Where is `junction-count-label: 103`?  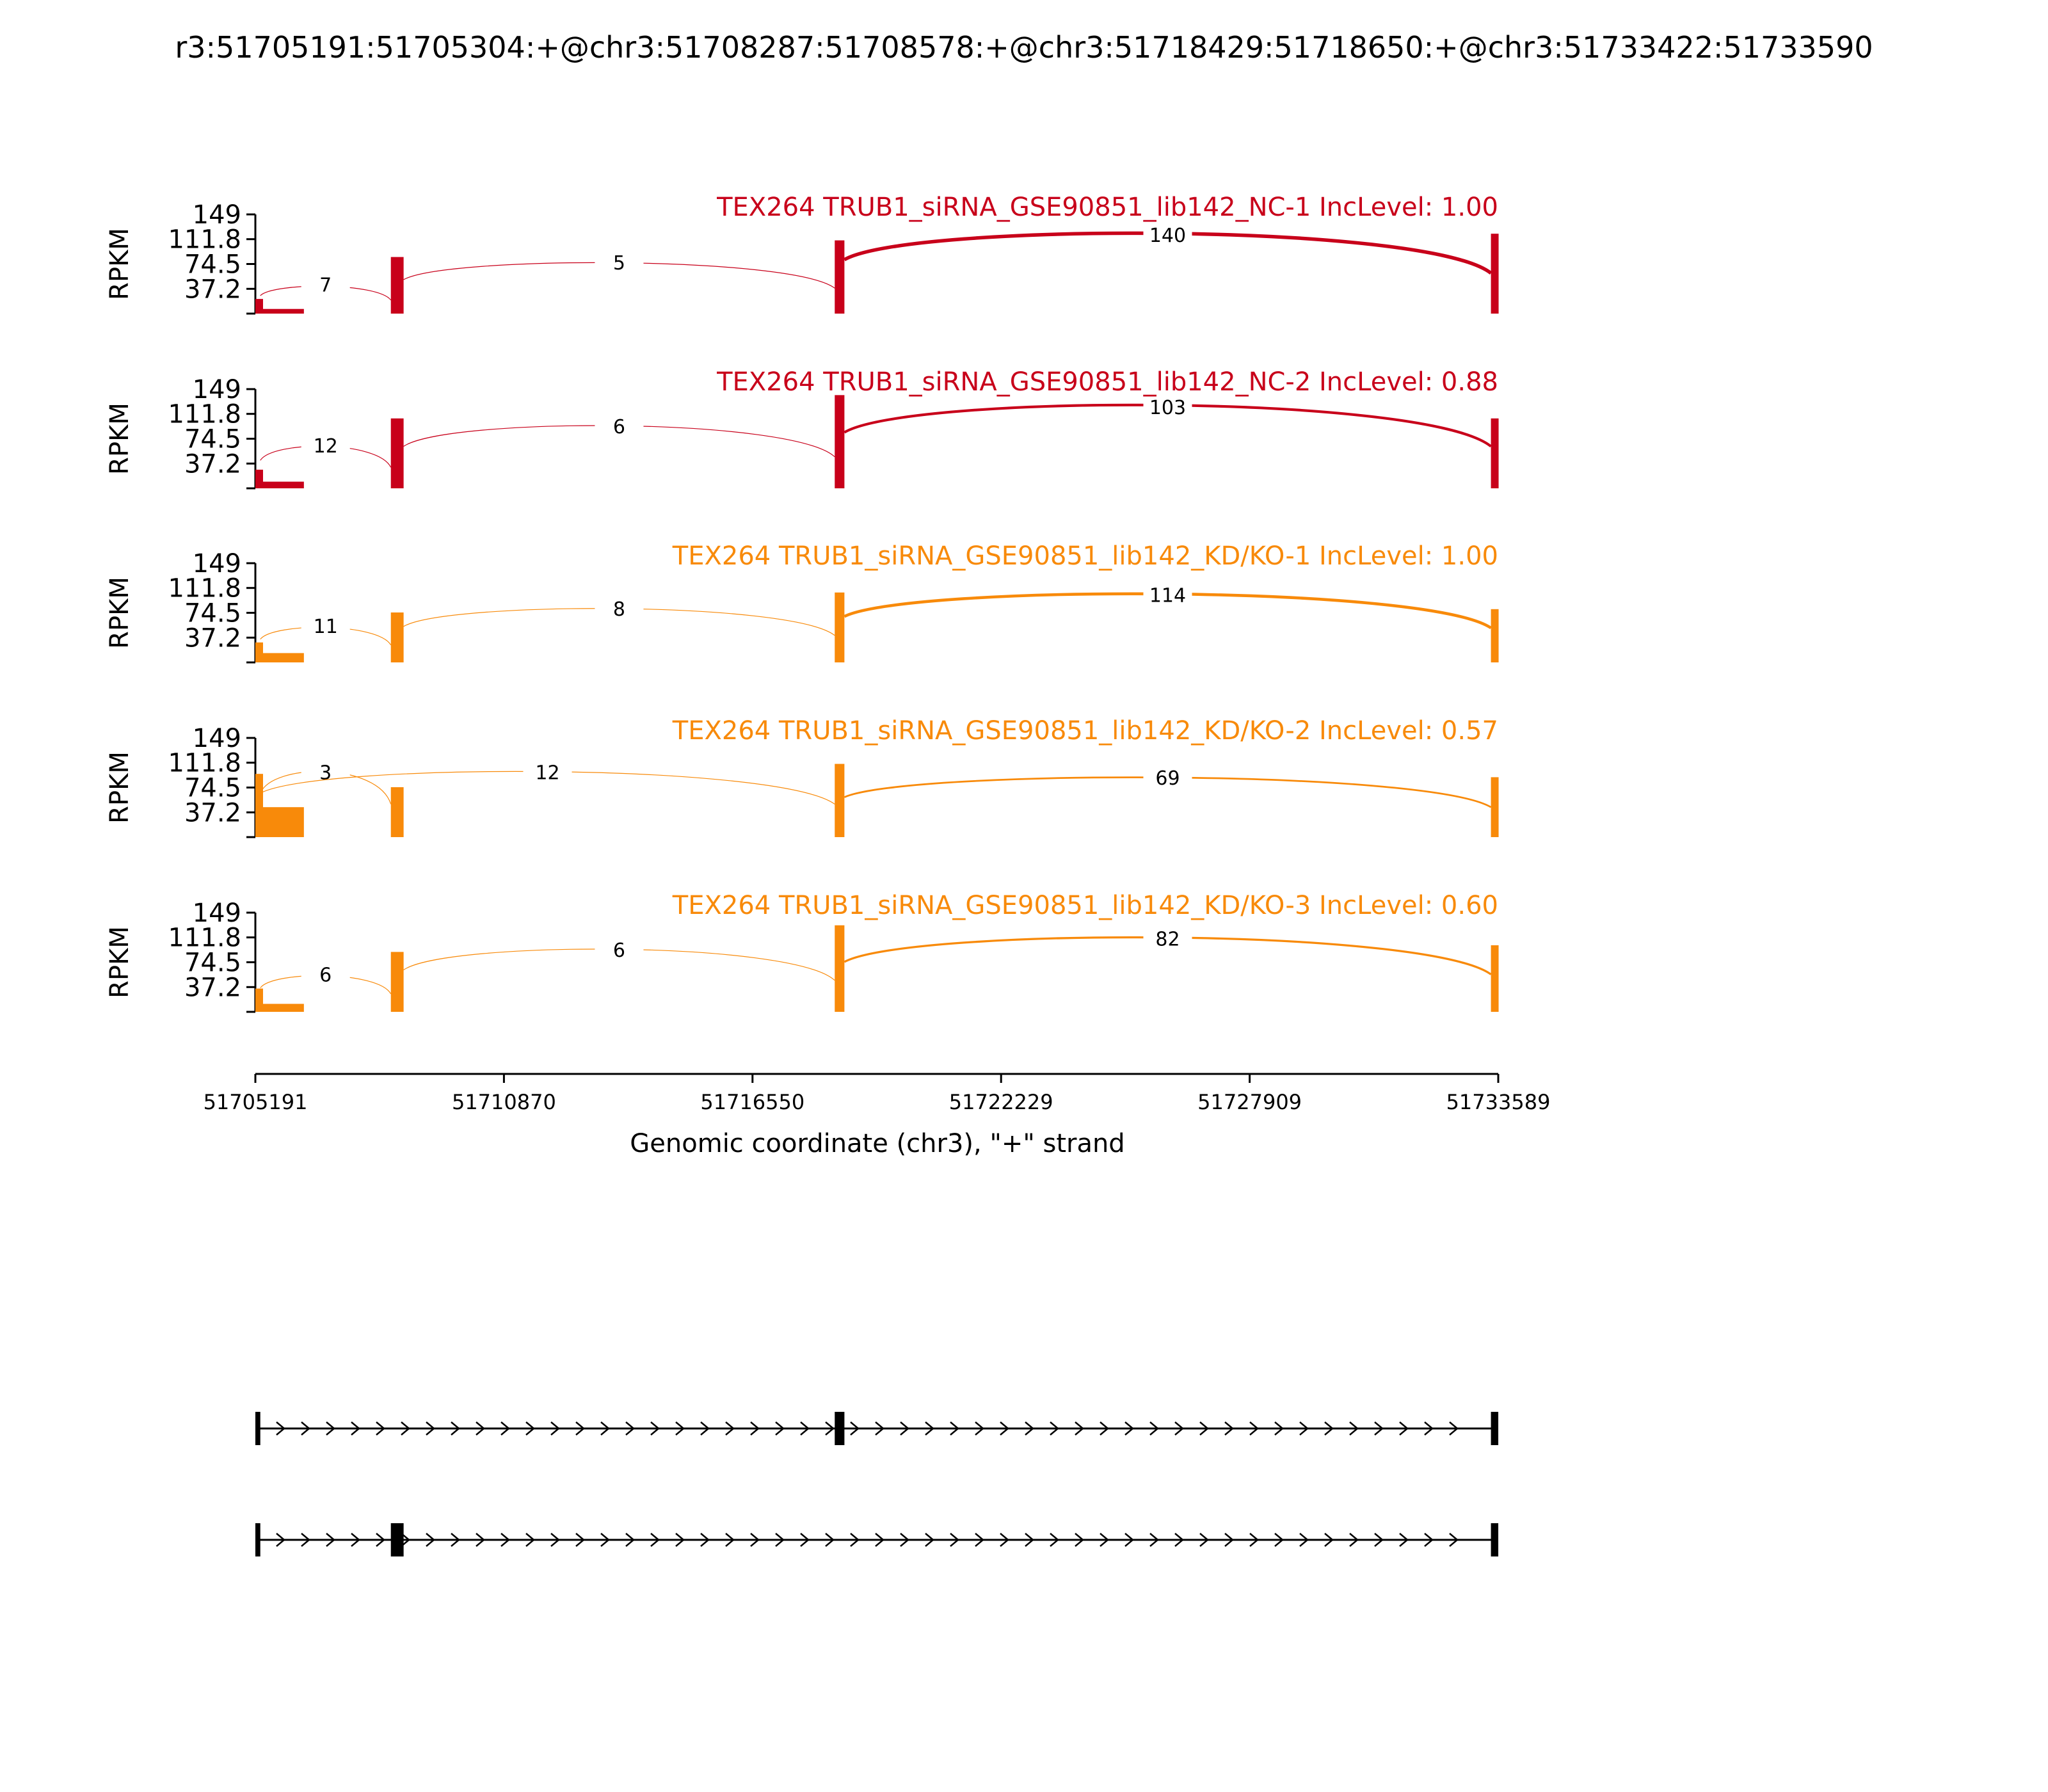 junction-count-label: 103 is located at coordinates (1167, 408).